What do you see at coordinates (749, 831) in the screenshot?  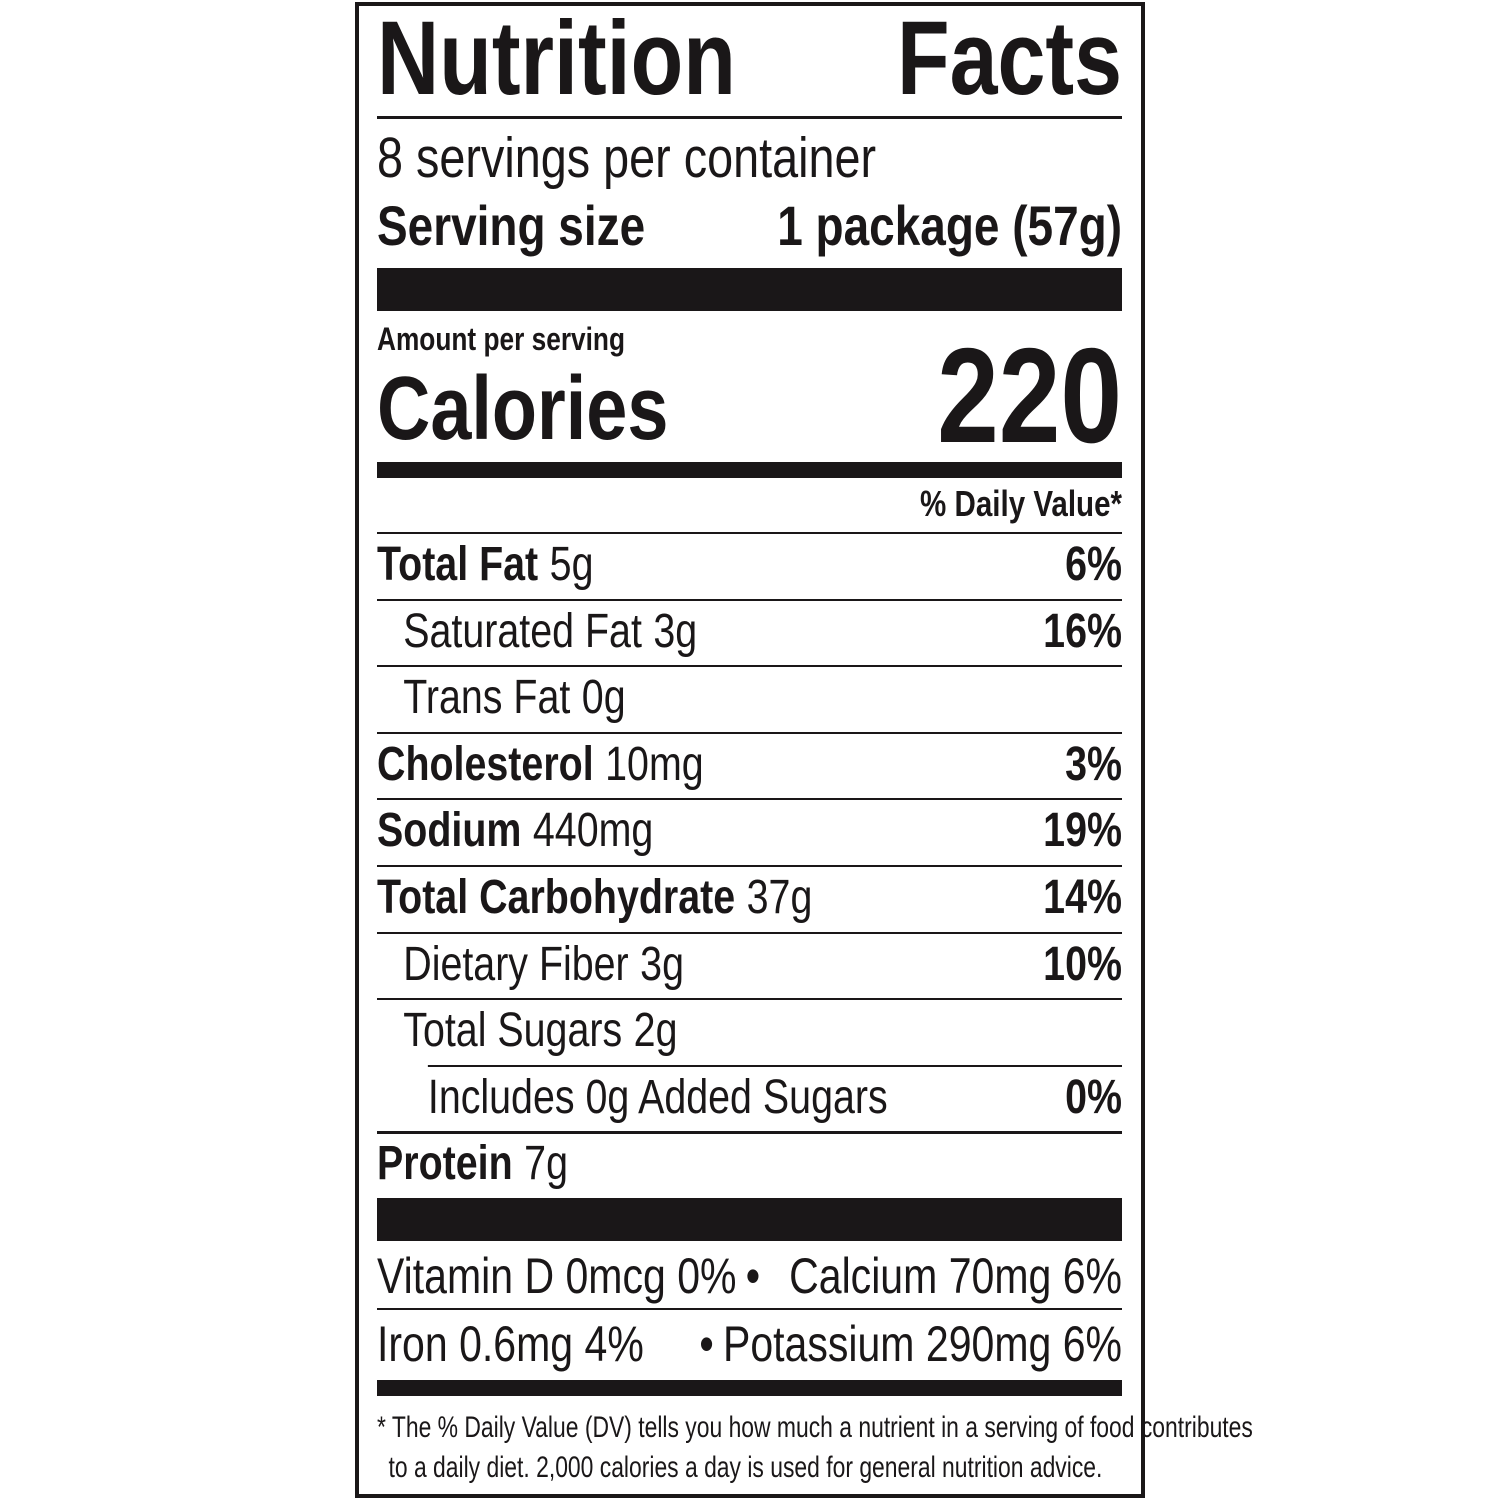 I see `nutrient-row-sodium: Sodium 440mg 19%` at bounding box center [749, 831].